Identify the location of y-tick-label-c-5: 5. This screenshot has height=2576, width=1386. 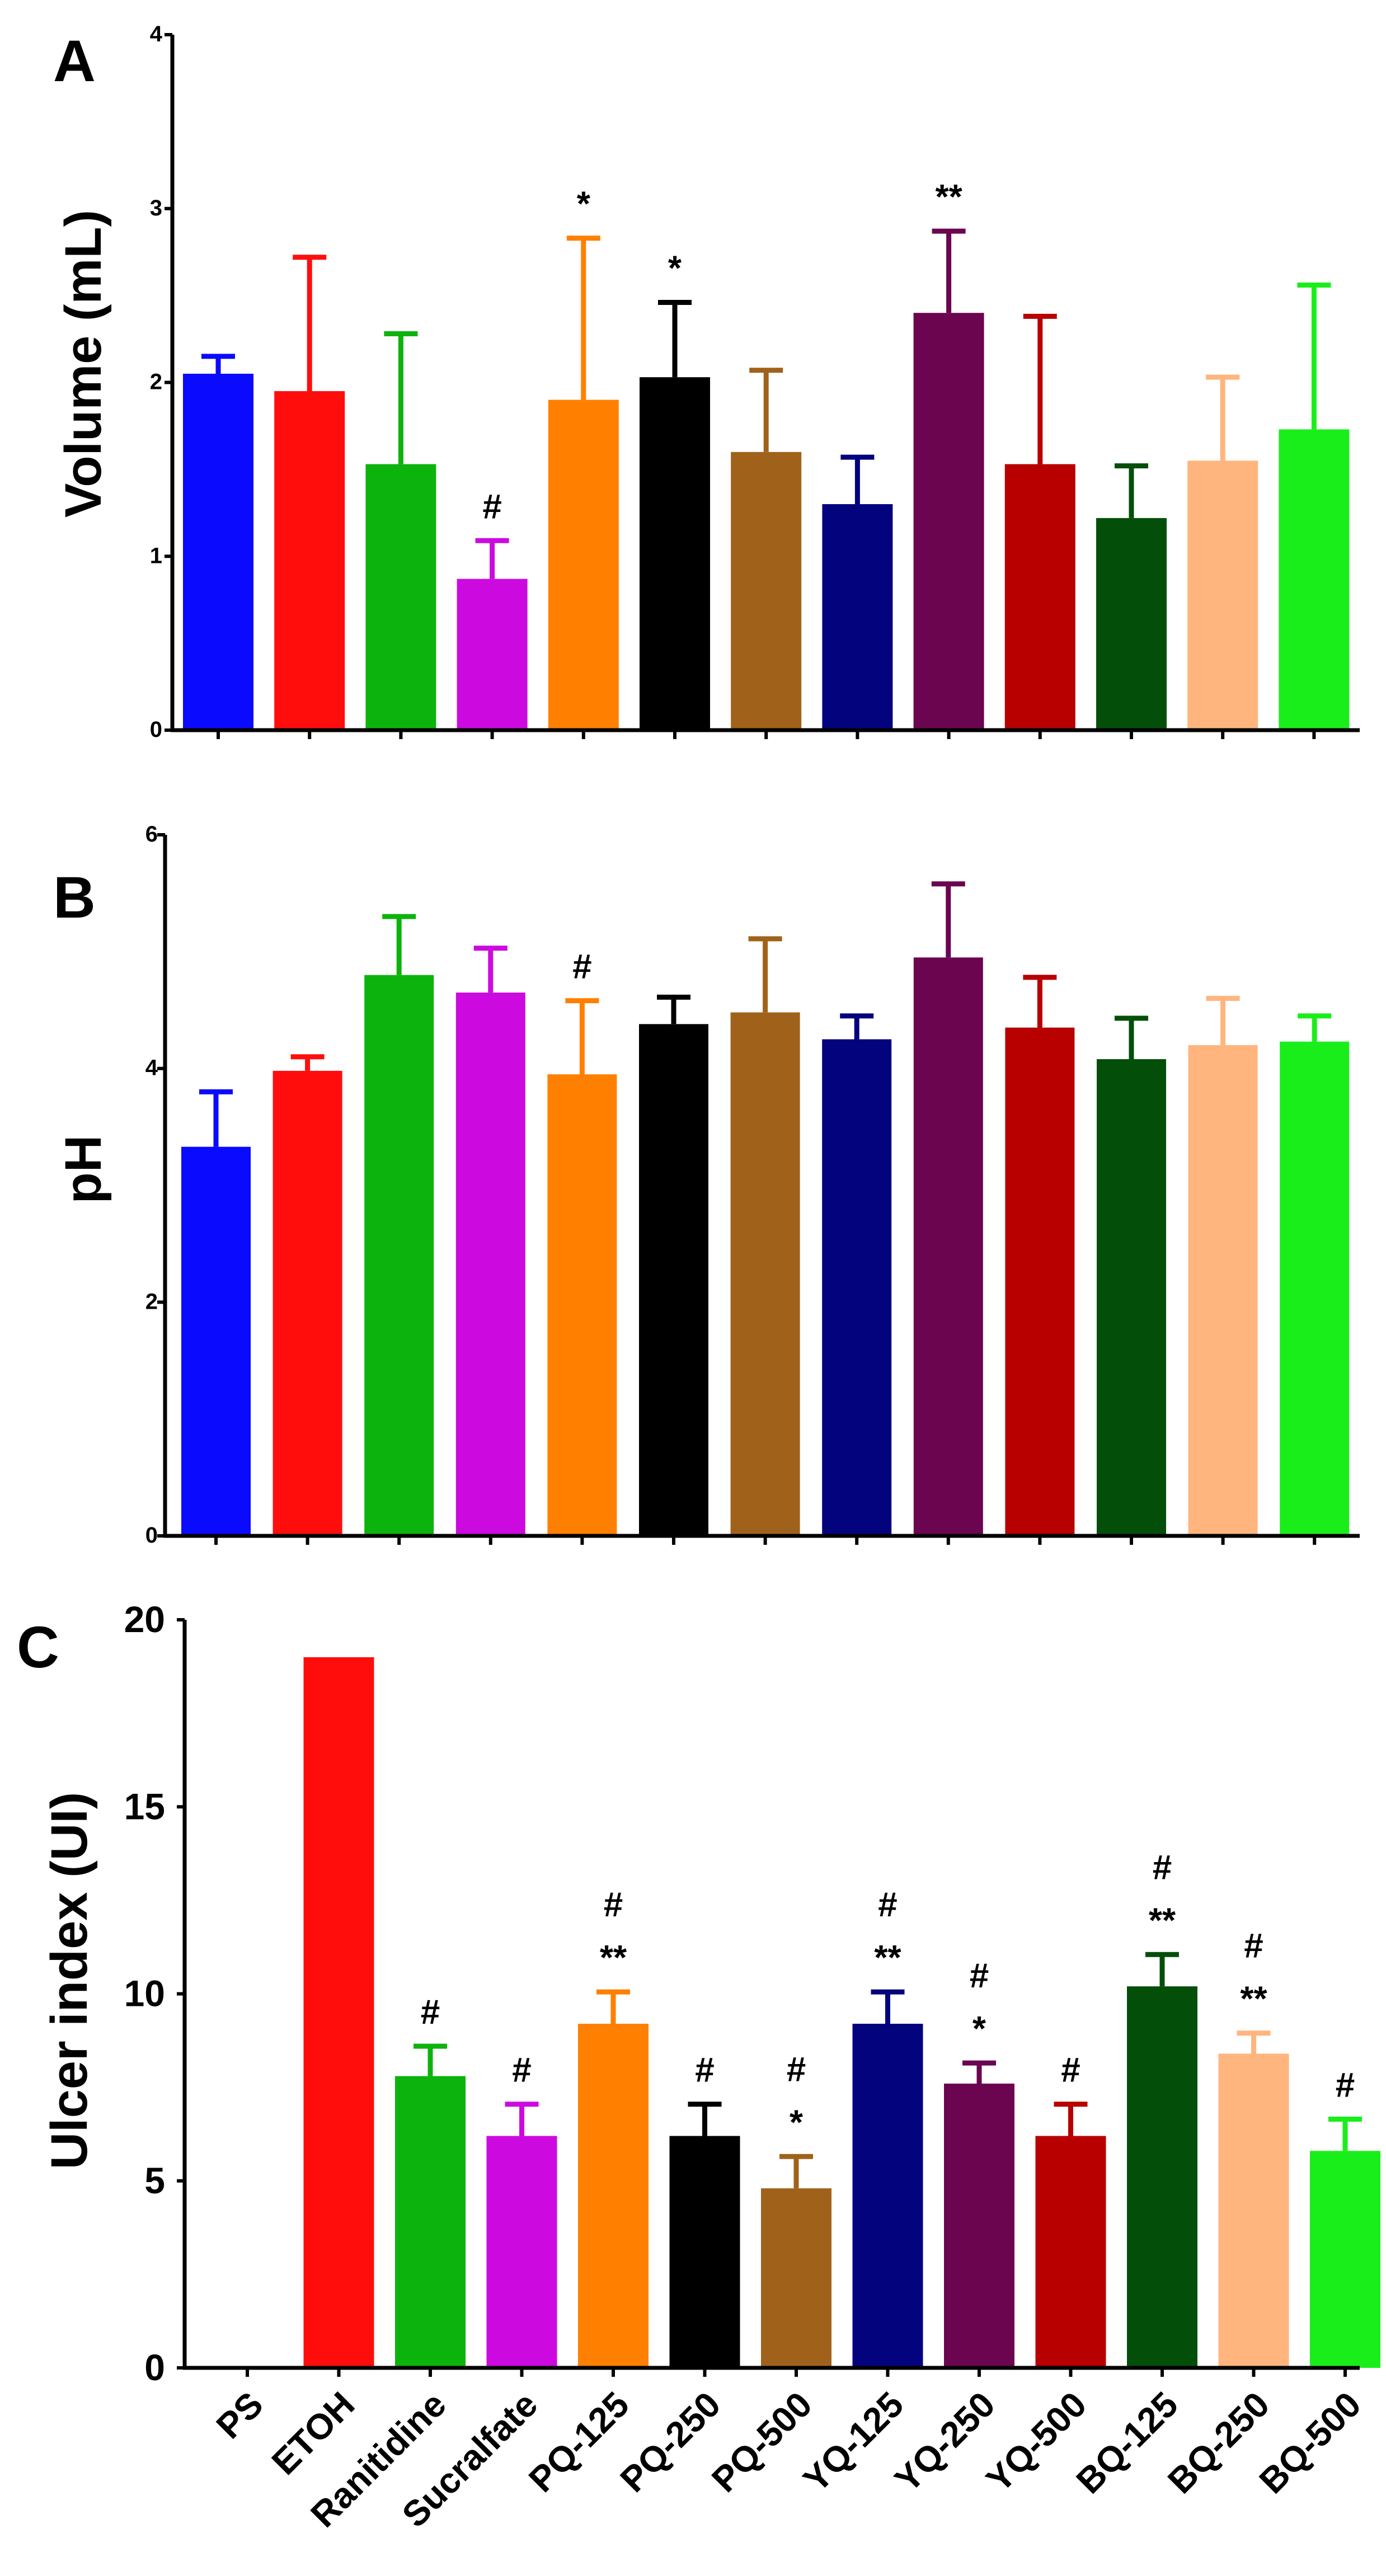
(154, 2180).